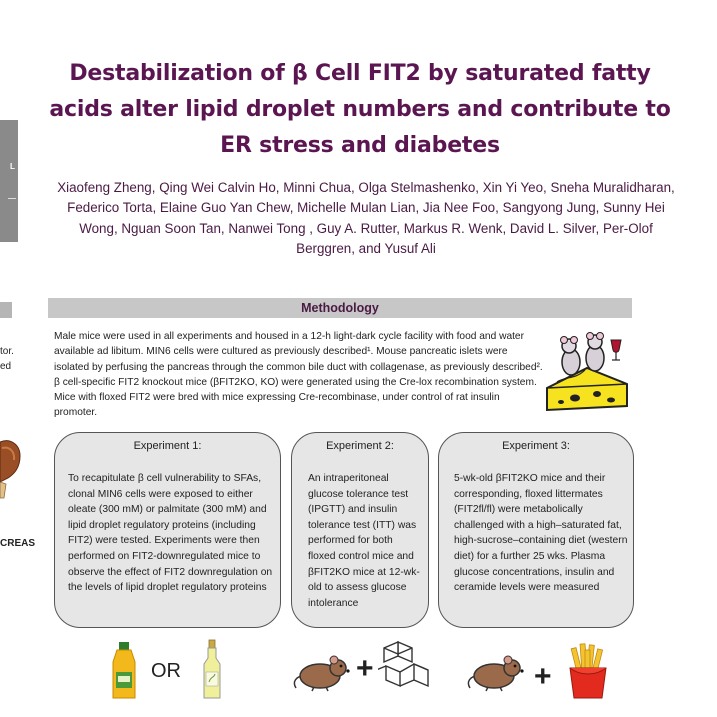  What do you see at coordinates (212, 669) in the screenshot?
I see `oil-flask-icon` at bounding box center [212, 669].